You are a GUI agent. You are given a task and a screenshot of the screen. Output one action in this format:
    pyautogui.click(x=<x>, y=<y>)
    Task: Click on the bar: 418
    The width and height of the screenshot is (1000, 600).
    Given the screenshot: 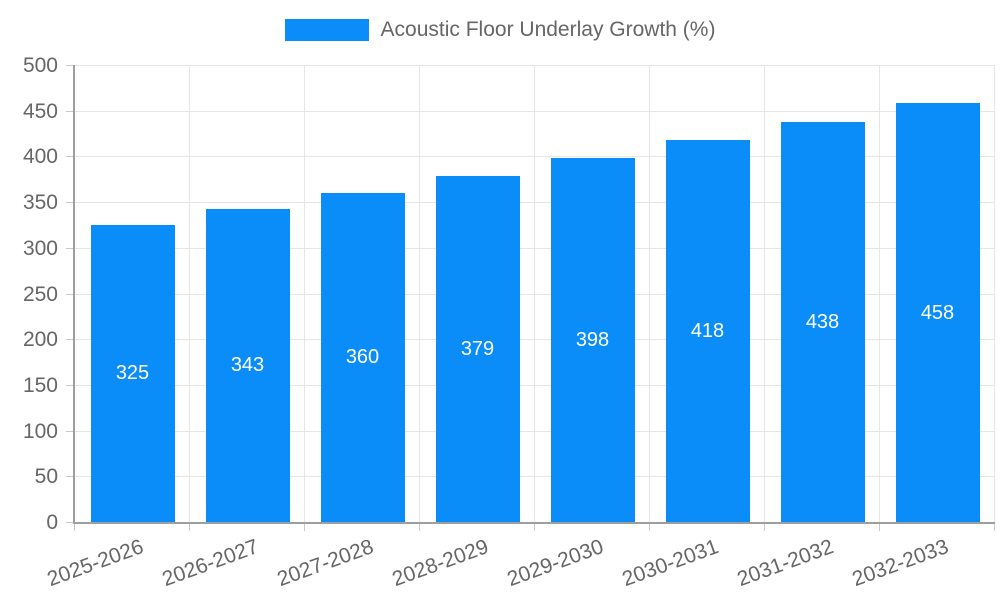 What is the action you would take?
    pyautogui.click(x=707, y=330)
    